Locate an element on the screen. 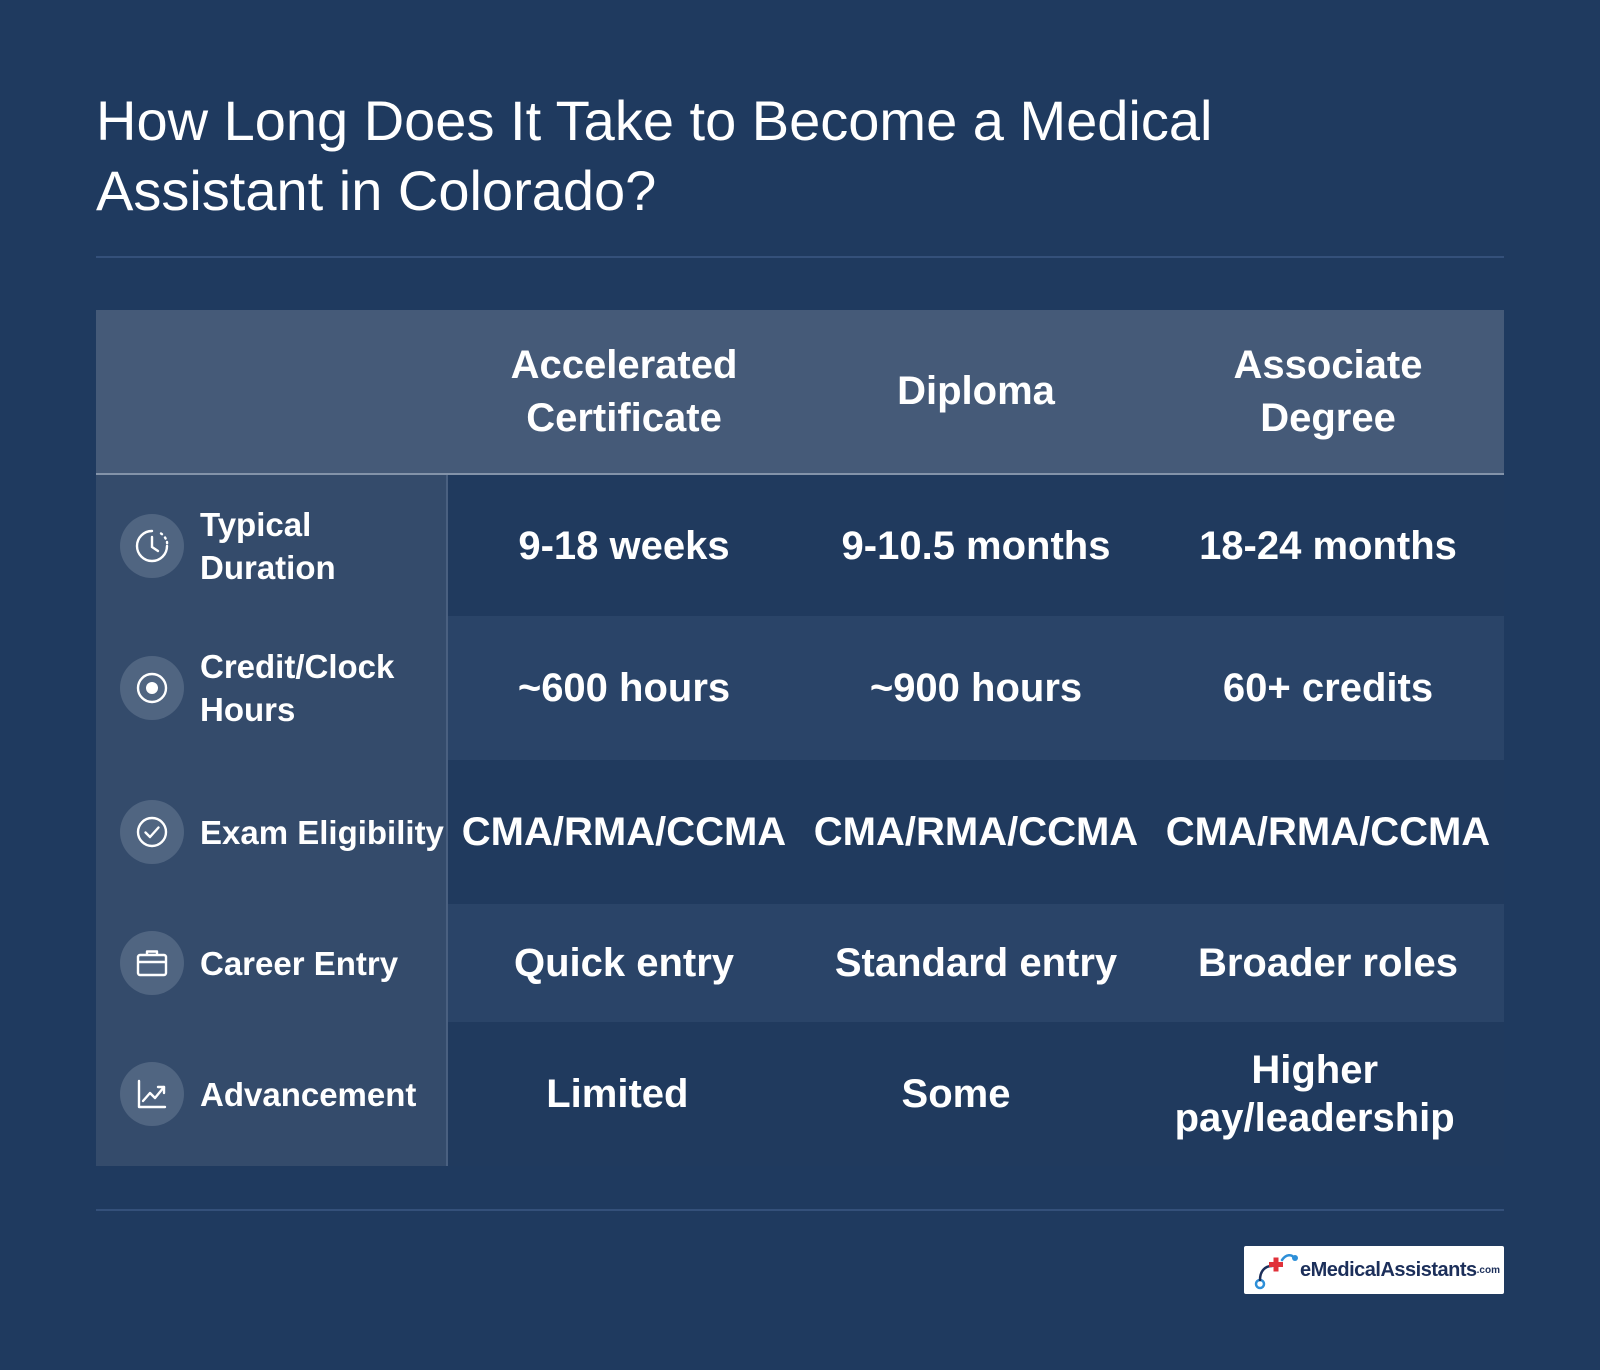  table-cell: Some is located at coordinates (956, 1094).